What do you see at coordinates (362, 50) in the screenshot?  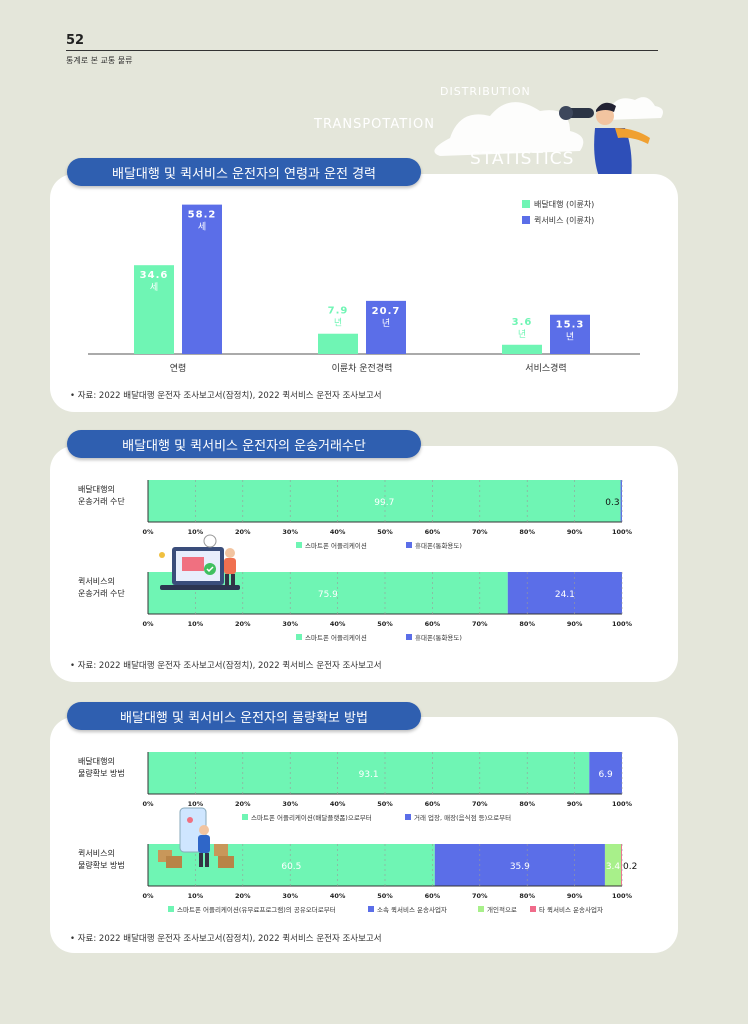 I see `header-rule` at bounding box center [362, 50].